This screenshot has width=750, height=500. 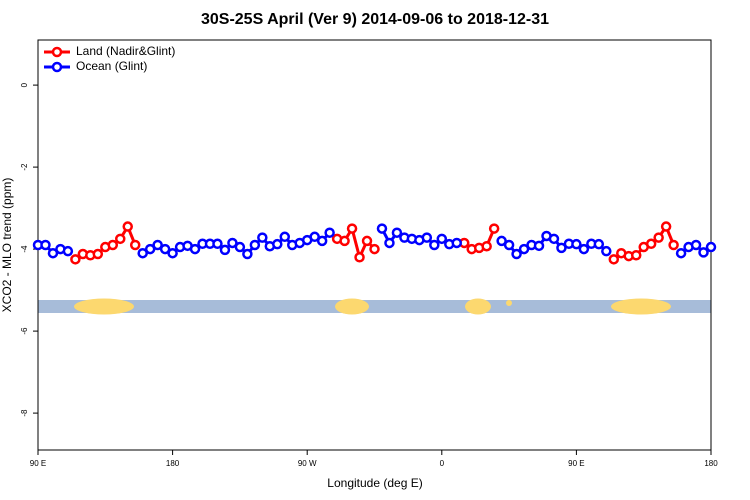 I want to click on y-tick-label: -2, so click(x=24, y=167).